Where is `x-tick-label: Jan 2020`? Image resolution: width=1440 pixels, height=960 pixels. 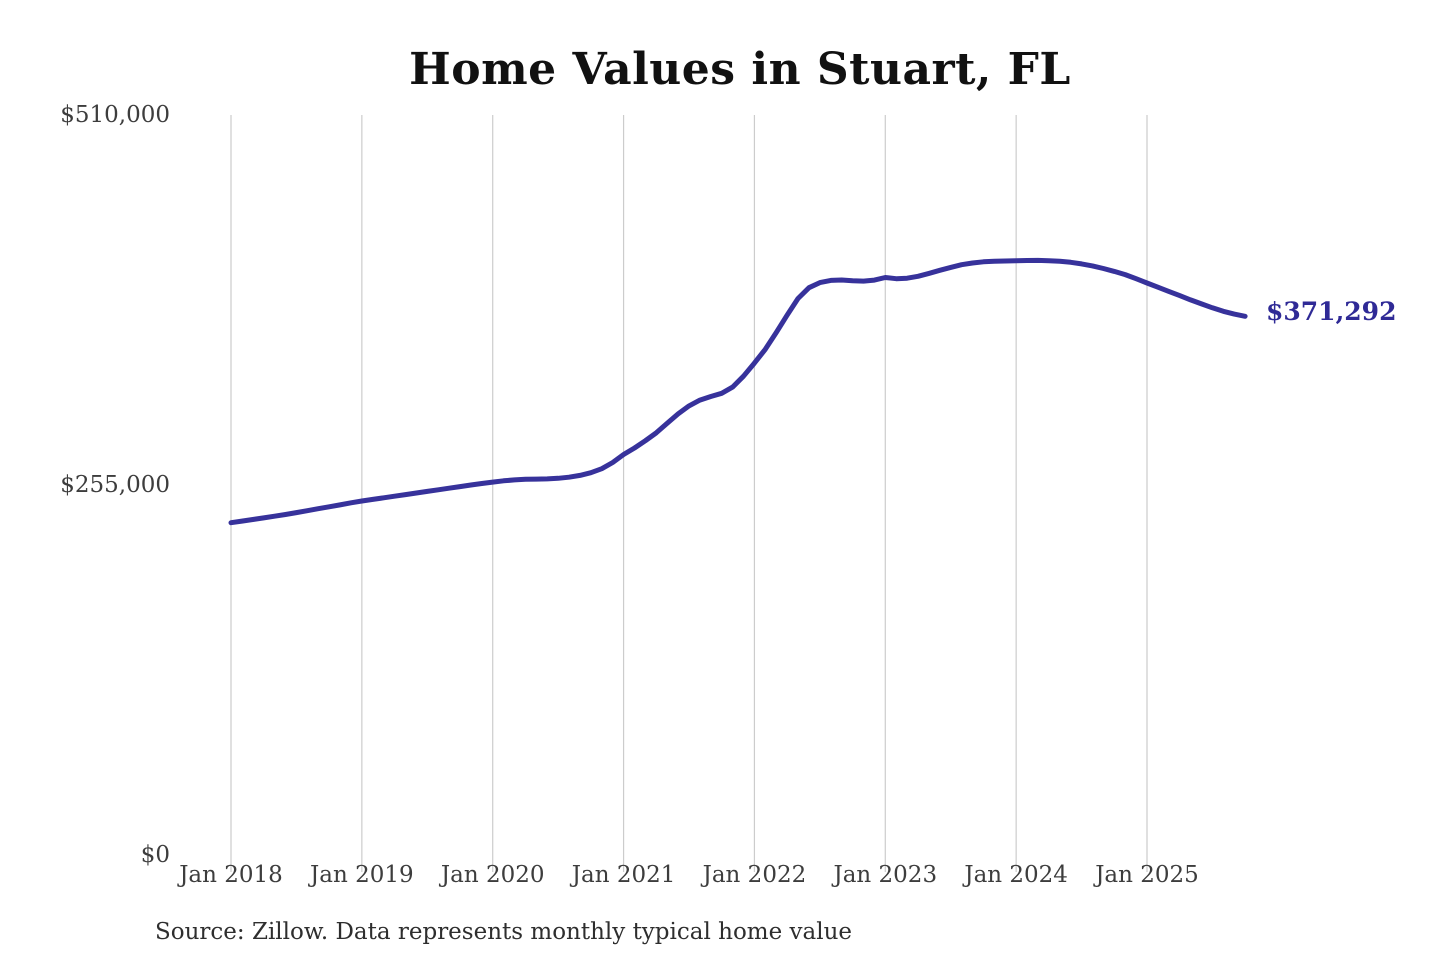 x-tick-label: Jan 2020 is located at coordinates (492, 875).